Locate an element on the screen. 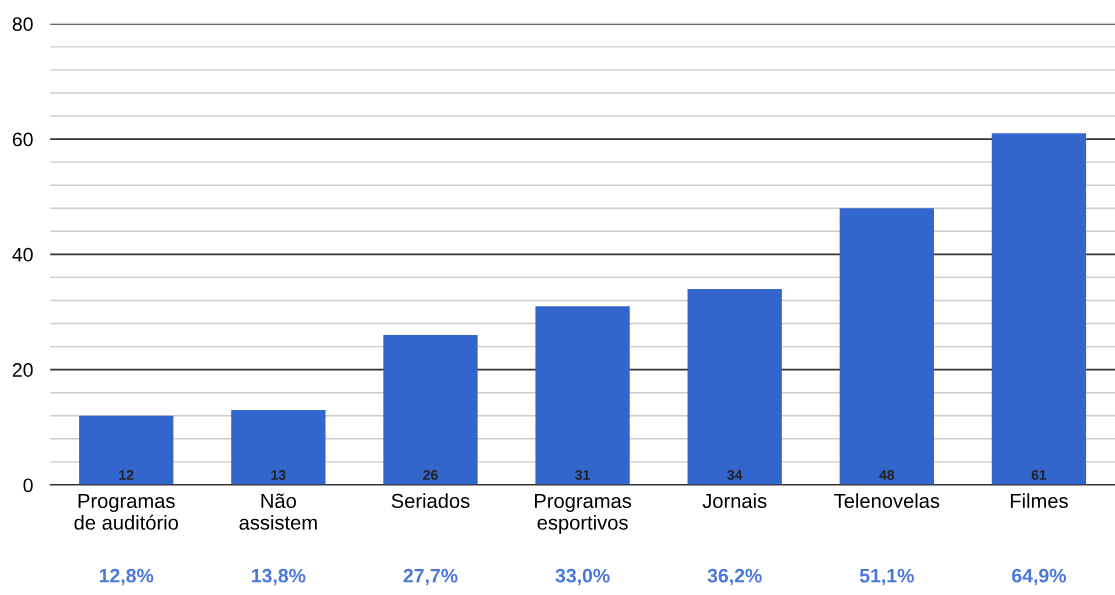 The image size is (1115, 595). x-tick-label: Jornais is located at coordinates (734, 501).